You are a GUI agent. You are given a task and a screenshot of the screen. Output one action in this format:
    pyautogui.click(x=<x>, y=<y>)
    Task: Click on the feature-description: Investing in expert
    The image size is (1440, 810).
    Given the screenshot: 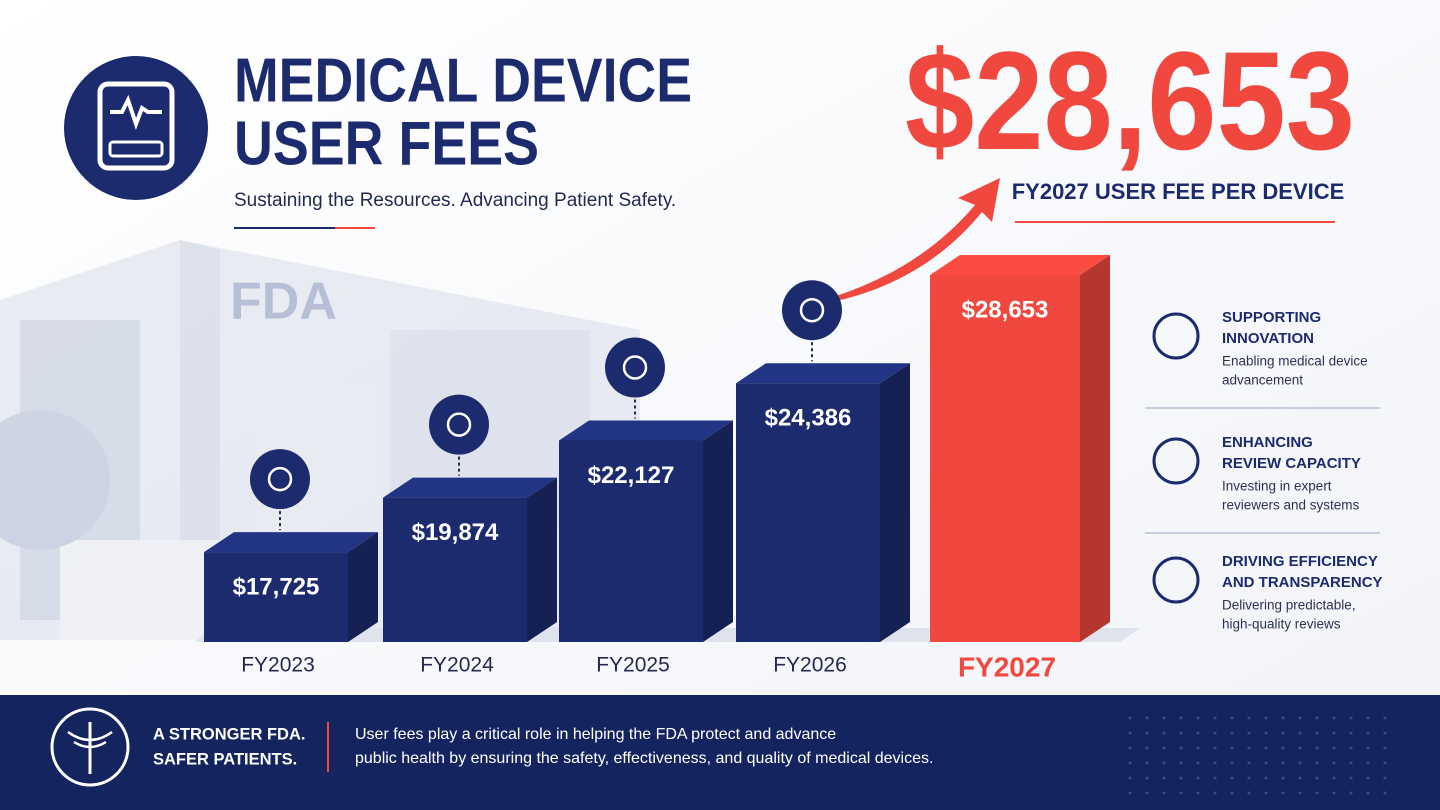 What is the action you would take?
    pyautogui.click(x=1277, y=486)
    